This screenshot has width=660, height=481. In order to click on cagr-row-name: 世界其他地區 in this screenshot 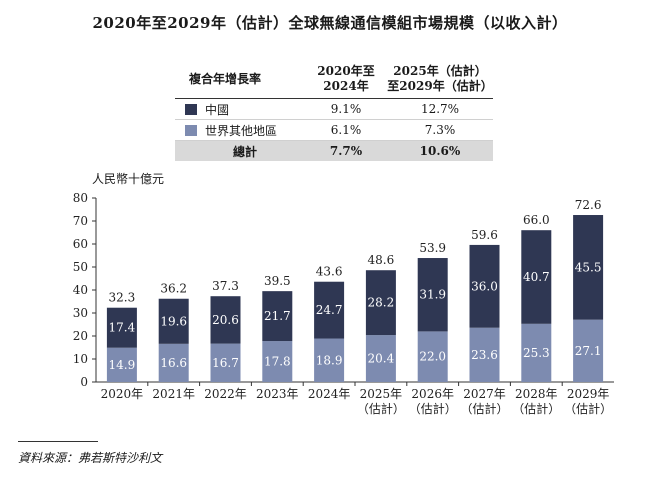, I will do `click(240, 130)`.